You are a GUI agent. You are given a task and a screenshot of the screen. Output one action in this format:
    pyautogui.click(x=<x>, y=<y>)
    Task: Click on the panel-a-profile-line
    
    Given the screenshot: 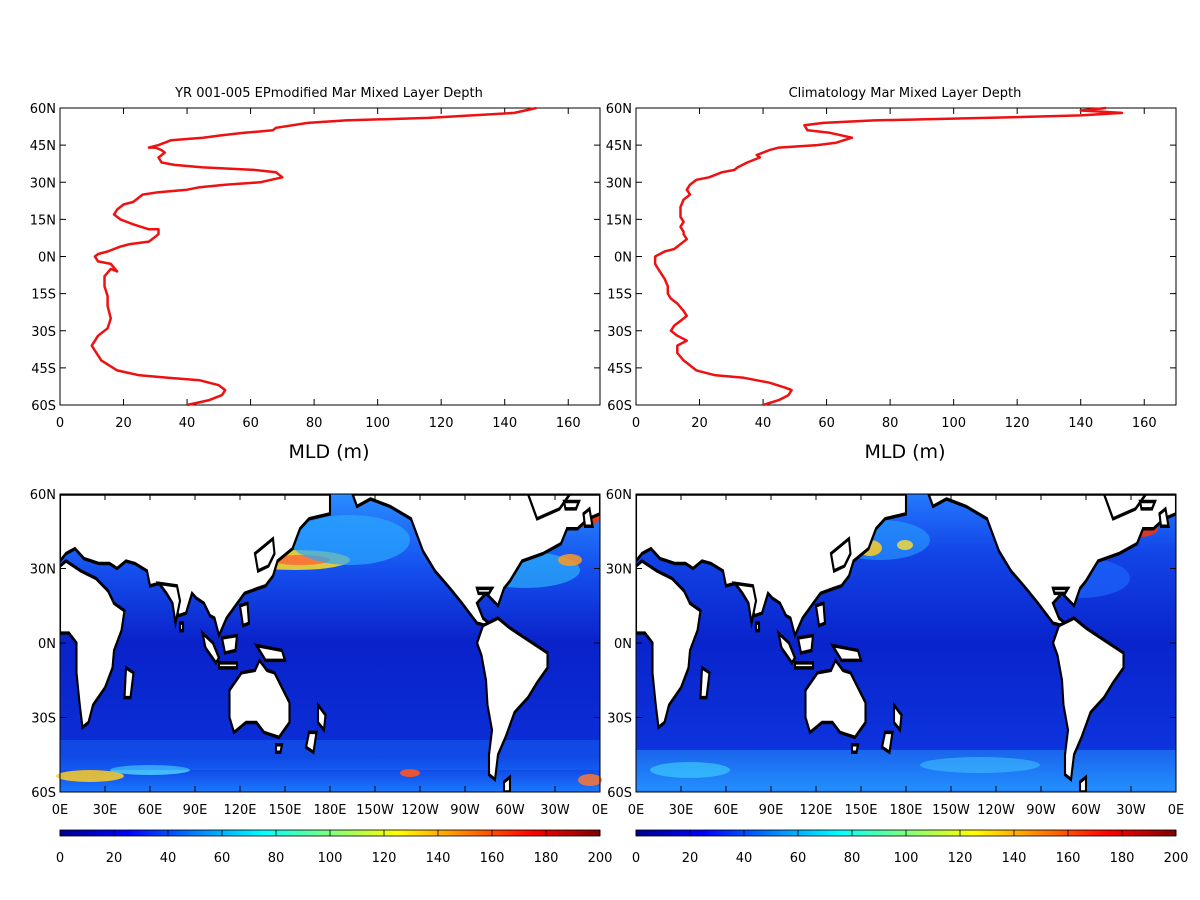 What is the action you would take?
    pyautogui.click(x=313, y=256)
    